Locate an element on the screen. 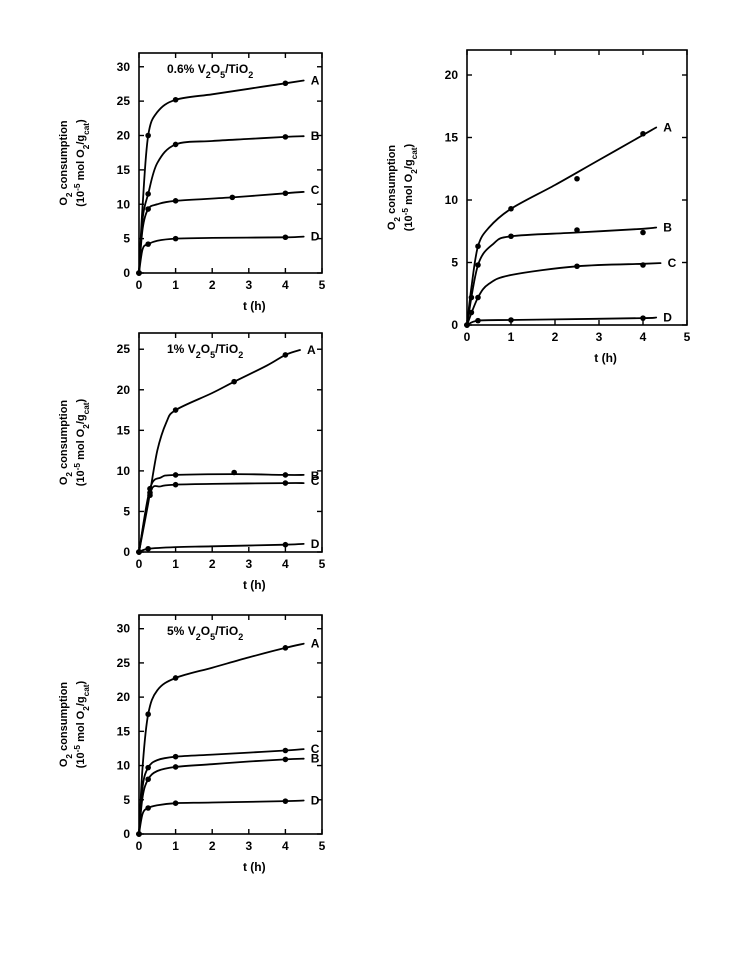  series-B-line is located at coordinates (221, 204).